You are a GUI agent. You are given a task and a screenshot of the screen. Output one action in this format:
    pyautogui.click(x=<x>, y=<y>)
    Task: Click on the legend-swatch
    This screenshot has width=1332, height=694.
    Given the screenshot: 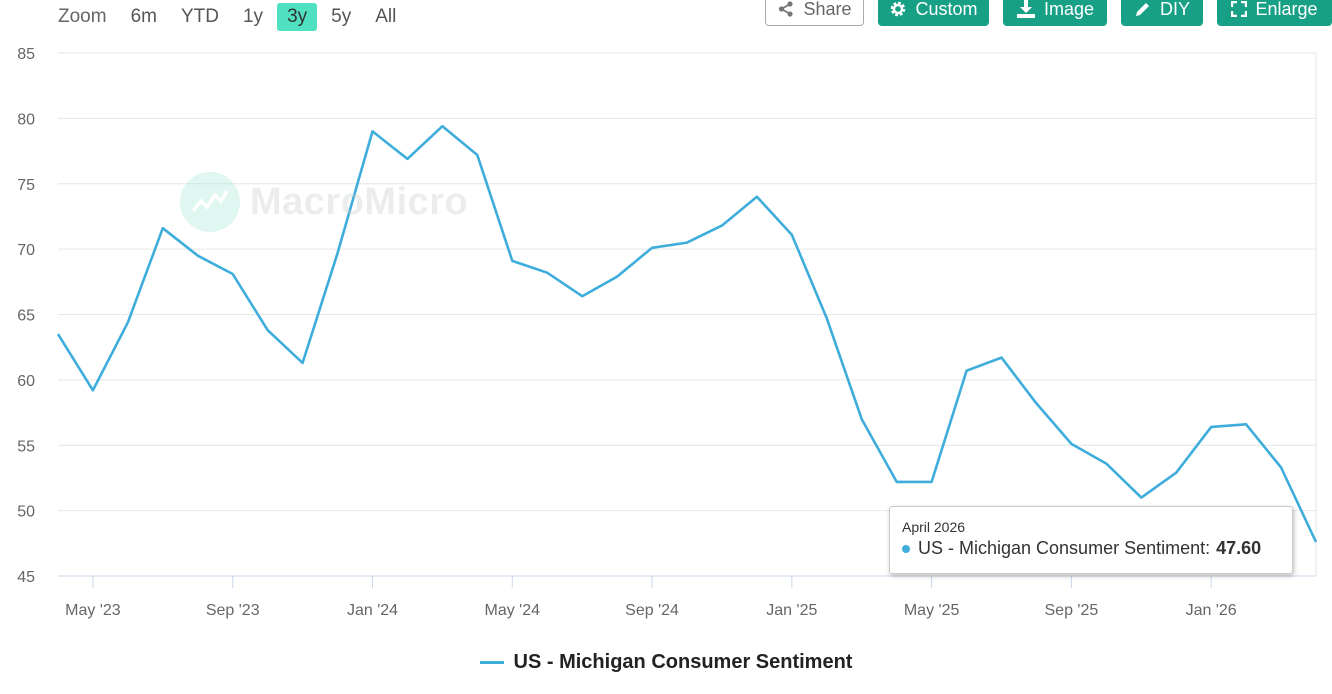 What is the action you would take?
    pyautogui.click(x=491, y=662)
    